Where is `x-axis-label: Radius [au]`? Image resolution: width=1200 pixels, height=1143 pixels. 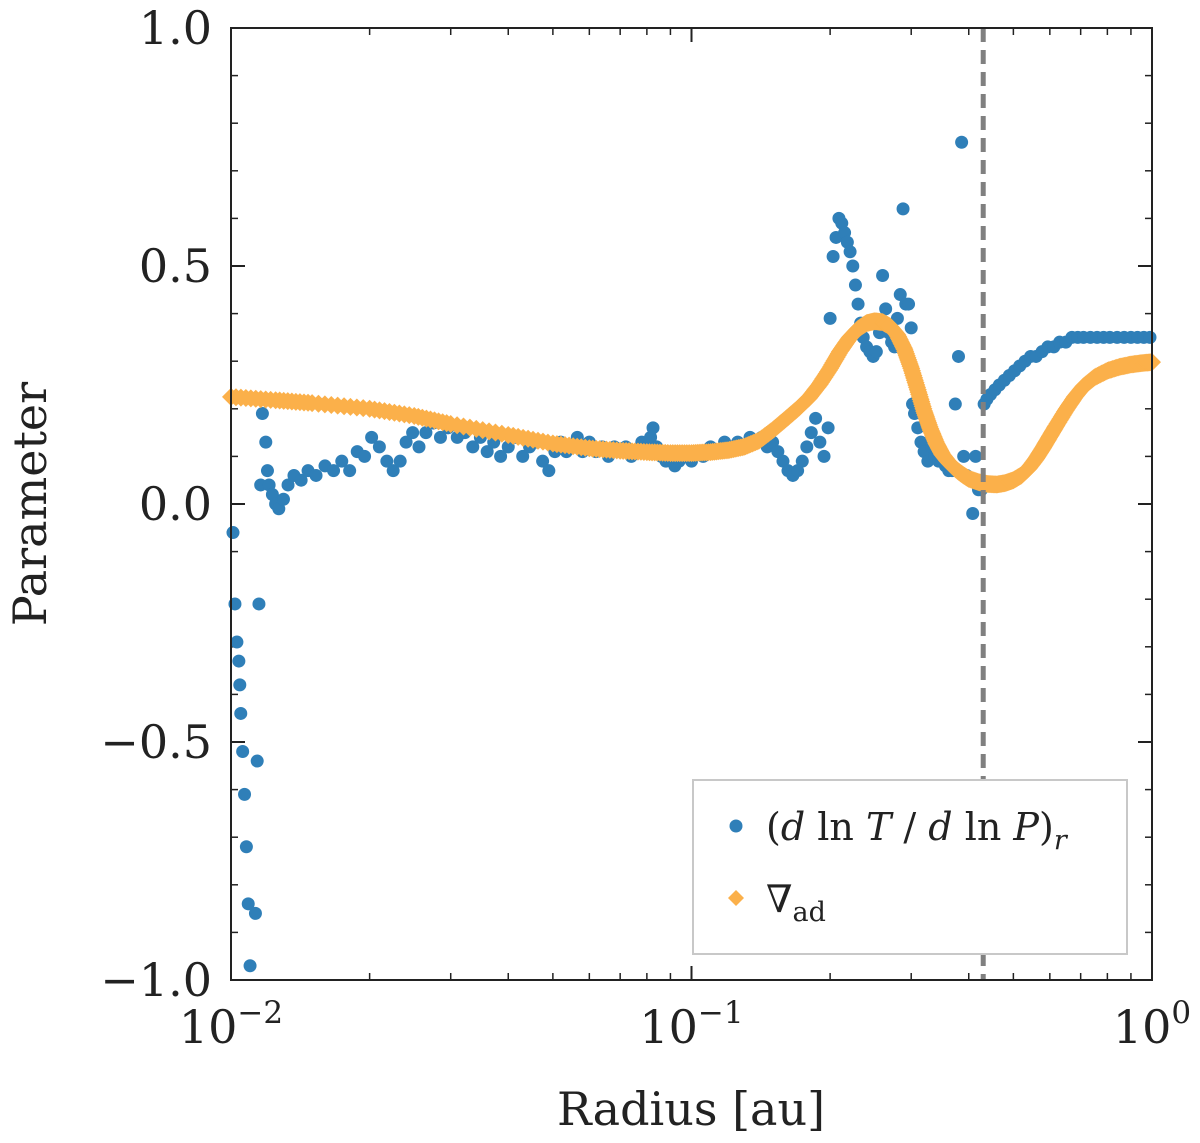
x-axis-label: Radius [au] is located at coordinates (691, 1109).